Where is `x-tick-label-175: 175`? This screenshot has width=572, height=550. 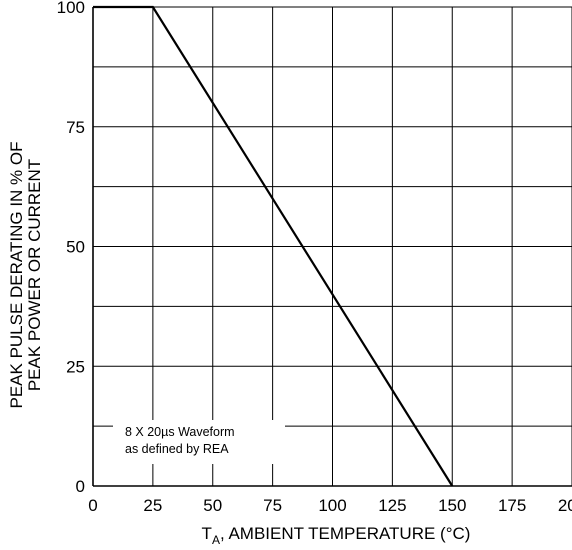
x-tick-label-175: 175 is located at coordinates (512, 505).